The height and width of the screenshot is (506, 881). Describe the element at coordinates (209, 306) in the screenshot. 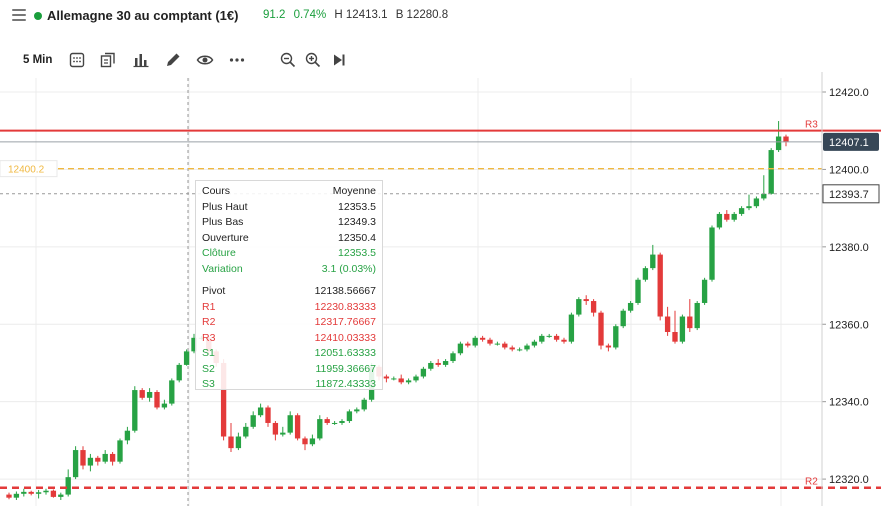

I see `tooltip-label: R1` at that location.